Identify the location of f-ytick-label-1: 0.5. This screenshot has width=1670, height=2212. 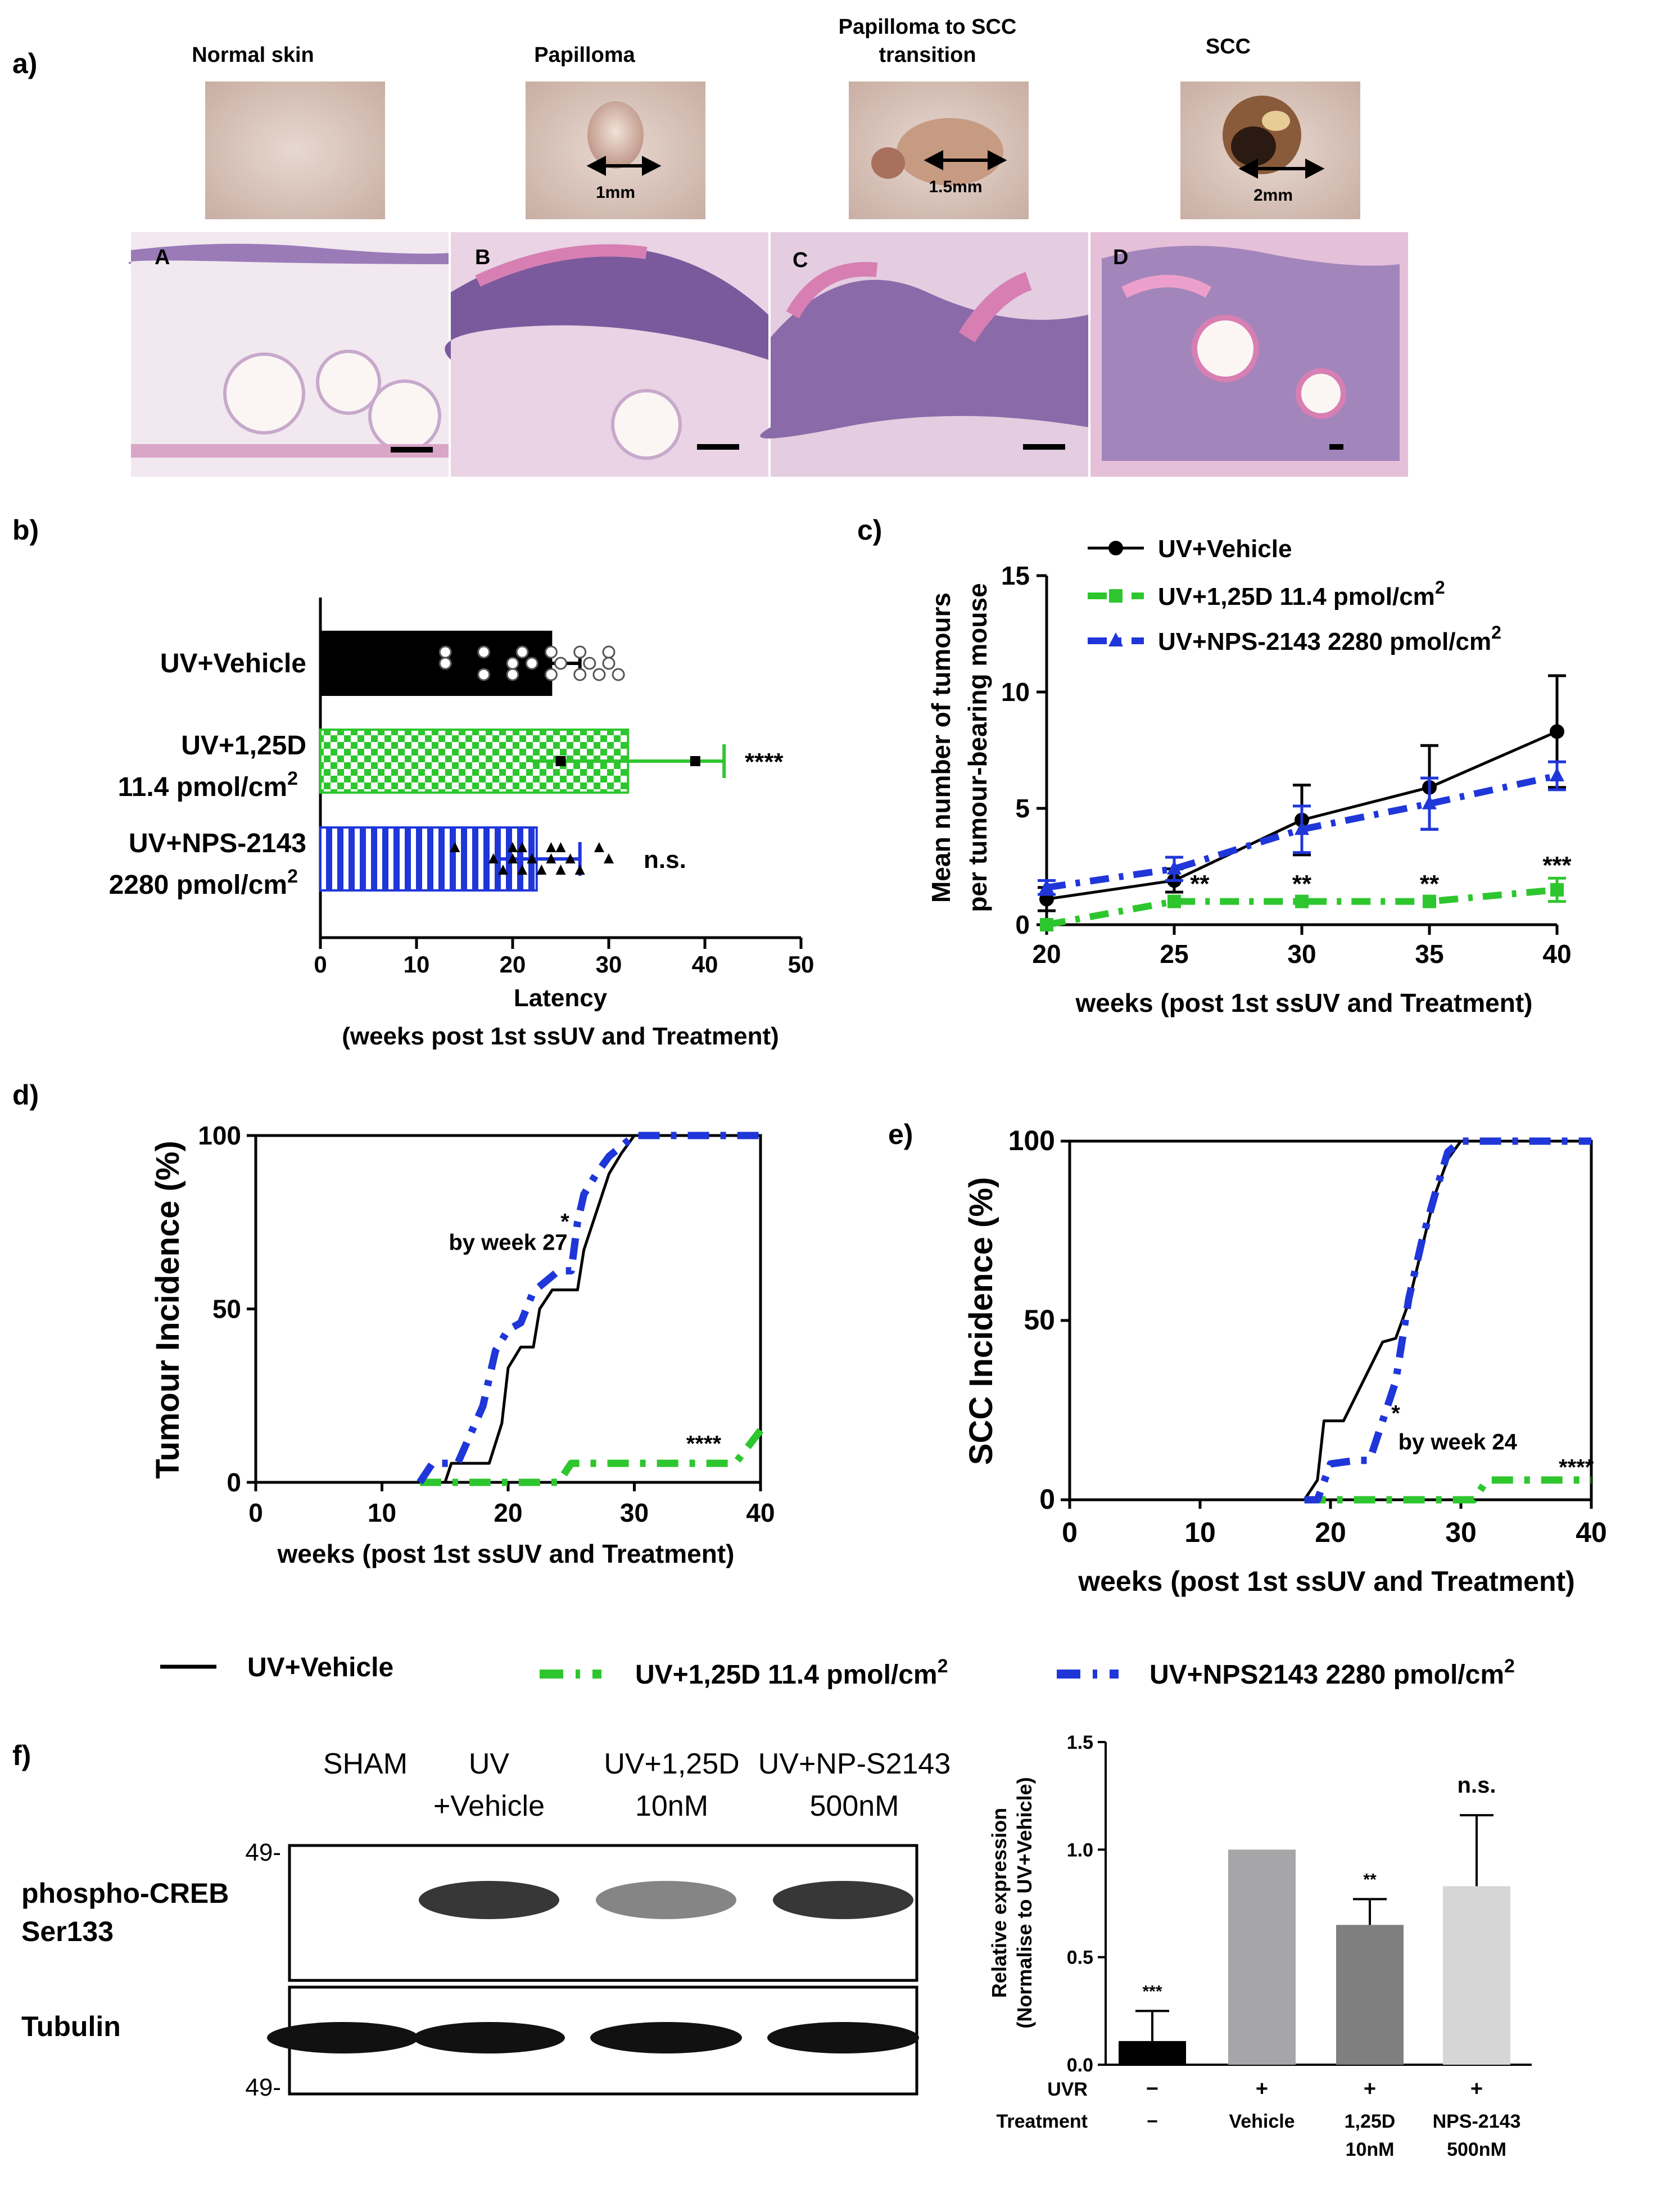
(1080, 1958).